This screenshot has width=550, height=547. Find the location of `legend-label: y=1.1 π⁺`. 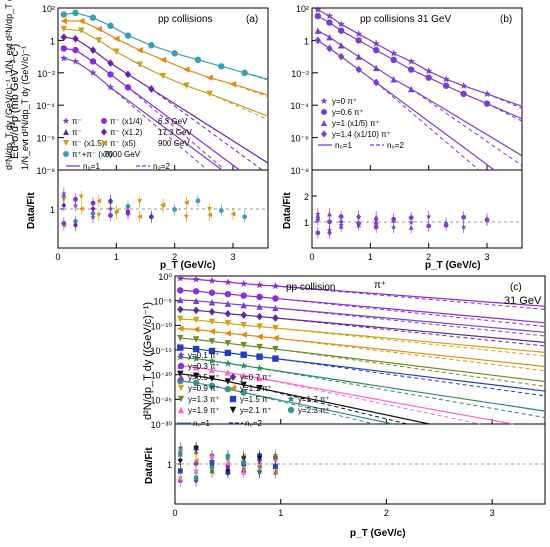

legend-label: y=1.1 π⁺ is located at coordinates (256, 388).